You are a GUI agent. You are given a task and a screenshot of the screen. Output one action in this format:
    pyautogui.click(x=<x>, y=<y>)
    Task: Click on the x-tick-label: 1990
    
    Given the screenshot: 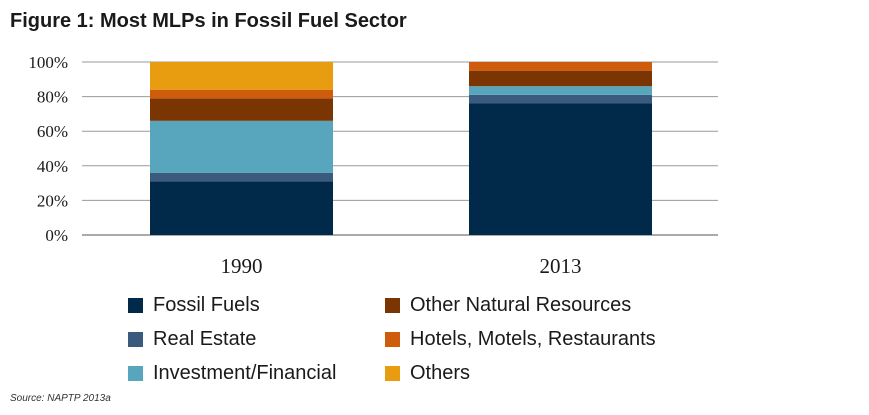 What is the action you would take?
    pyautogui.click(x=242, y=266)
    